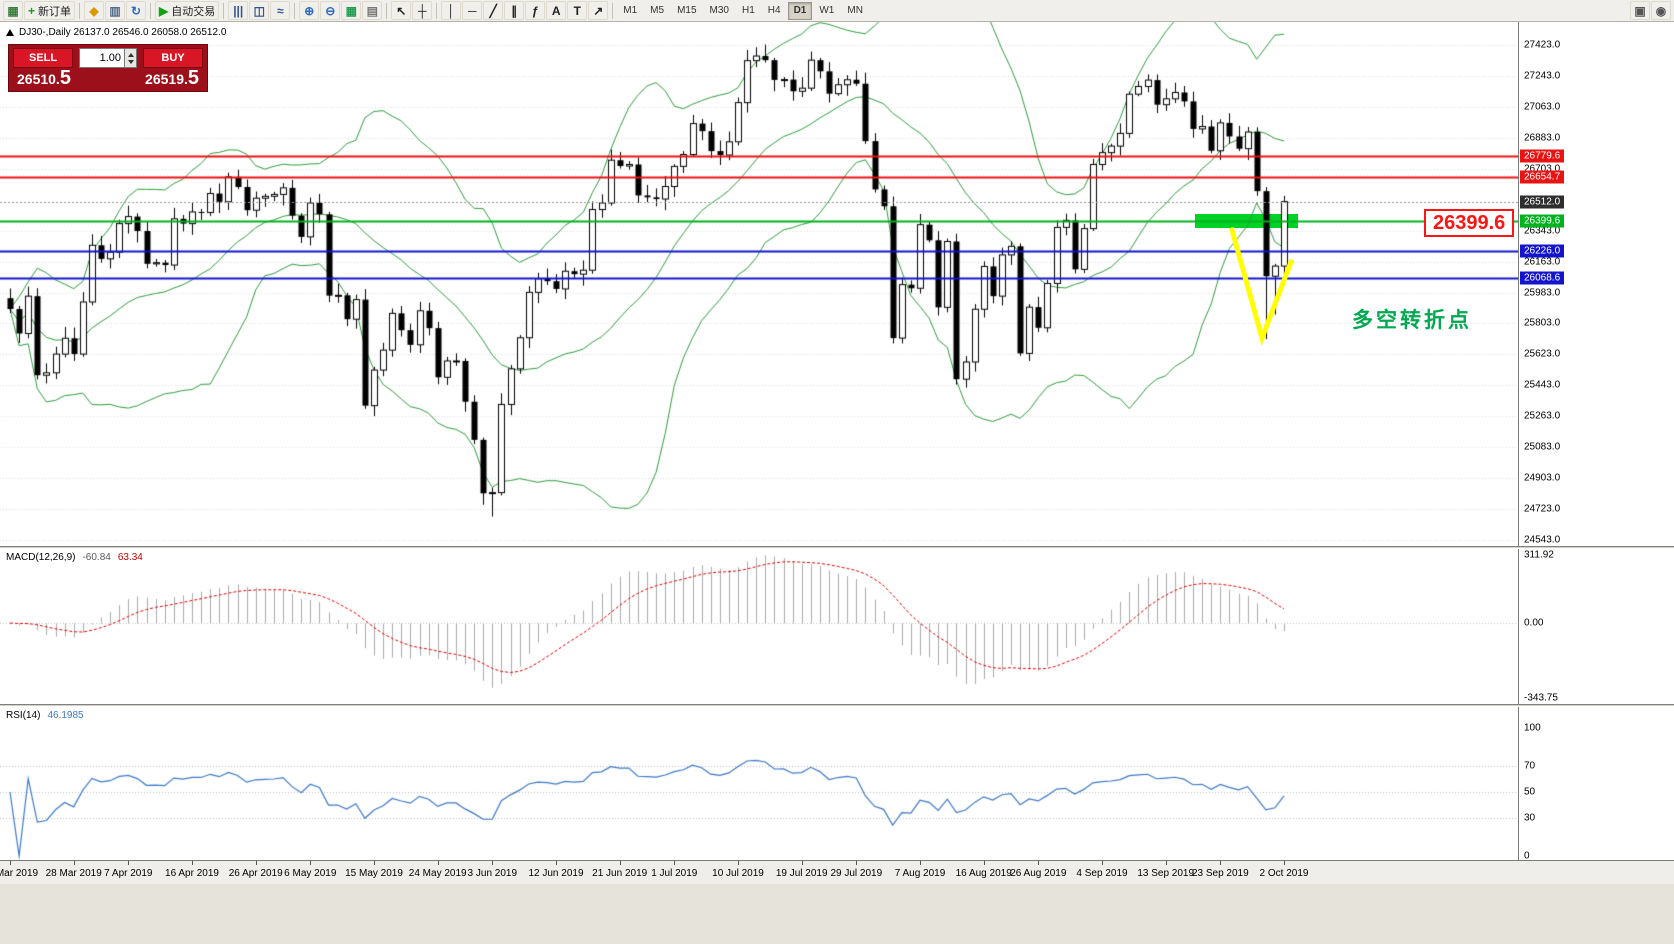 The width and height of the screenshot is (1674, 944). I want to click on rsi-canvas, so click(759, 783).